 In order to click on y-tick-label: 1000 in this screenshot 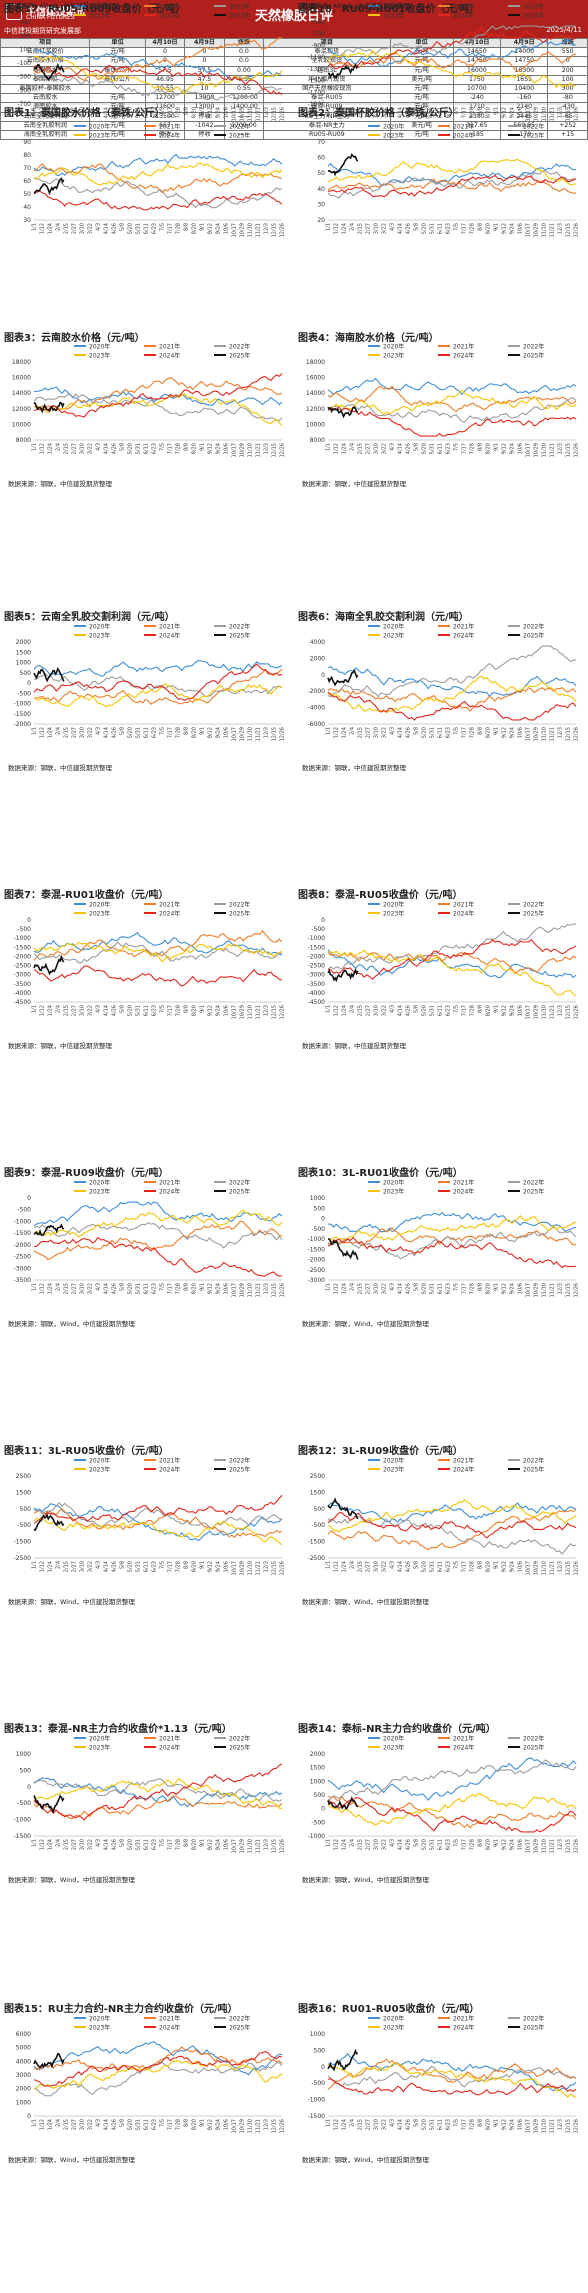, I will do `click(23, 1754)`.